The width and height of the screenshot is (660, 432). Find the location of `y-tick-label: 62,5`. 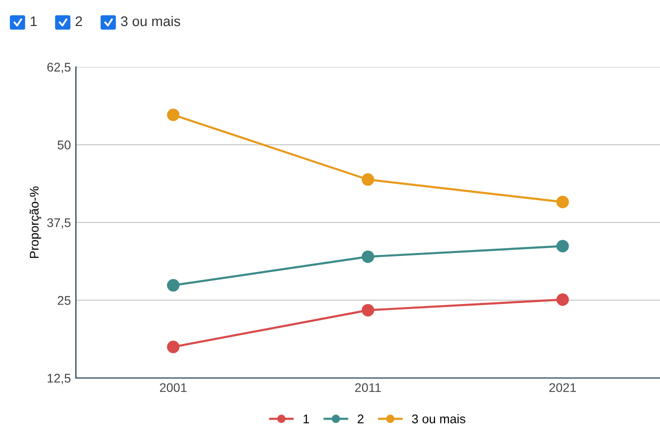

y-tick-label: 62,5 is located at coordinates (59, 68).